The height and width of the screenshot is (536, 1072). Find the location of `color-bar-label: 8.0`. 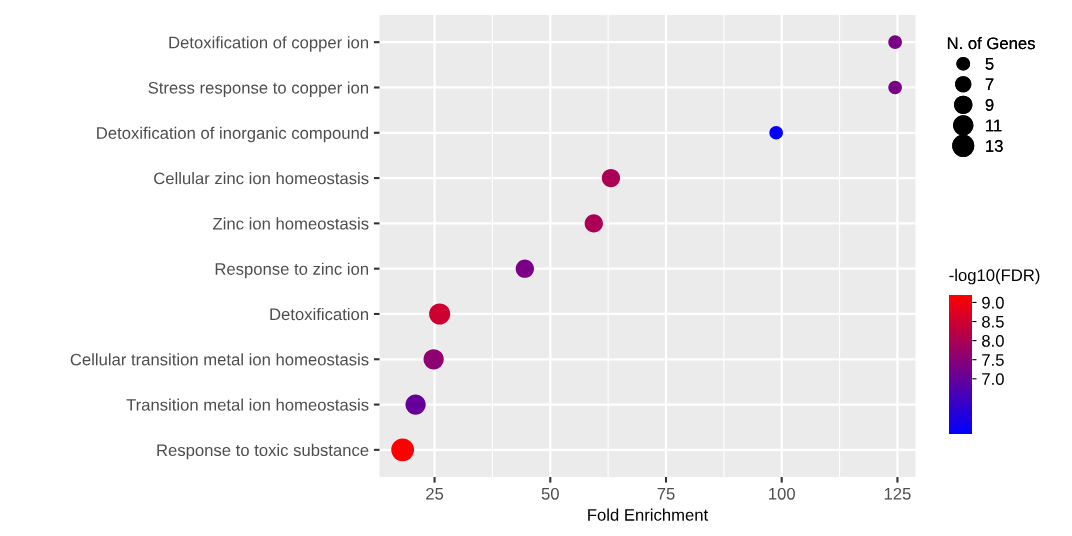

color-bar-label: 8.0 is located at coordinates (993, 341).